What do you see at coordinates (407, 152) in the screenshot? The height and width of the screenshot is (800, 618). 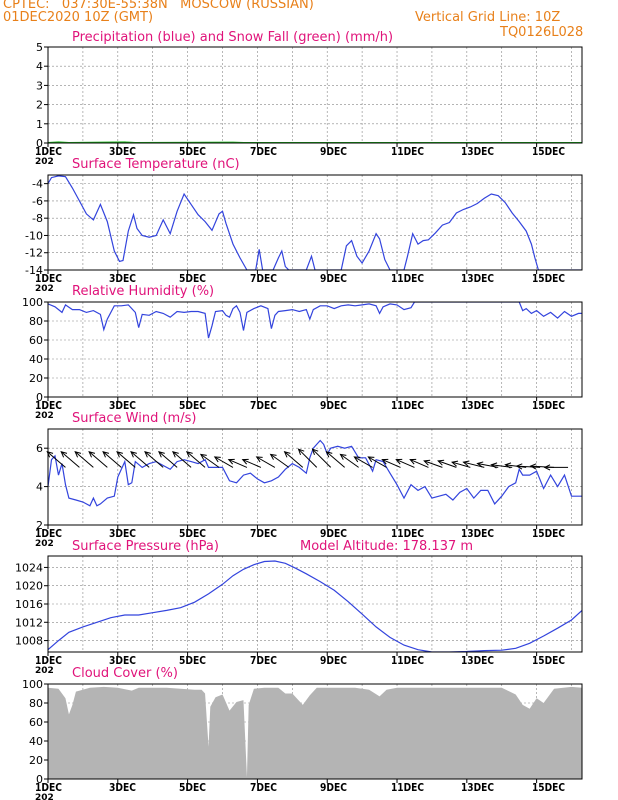 I see `precip-xtick-label: 11DEC` at bounding box center [407, 152].